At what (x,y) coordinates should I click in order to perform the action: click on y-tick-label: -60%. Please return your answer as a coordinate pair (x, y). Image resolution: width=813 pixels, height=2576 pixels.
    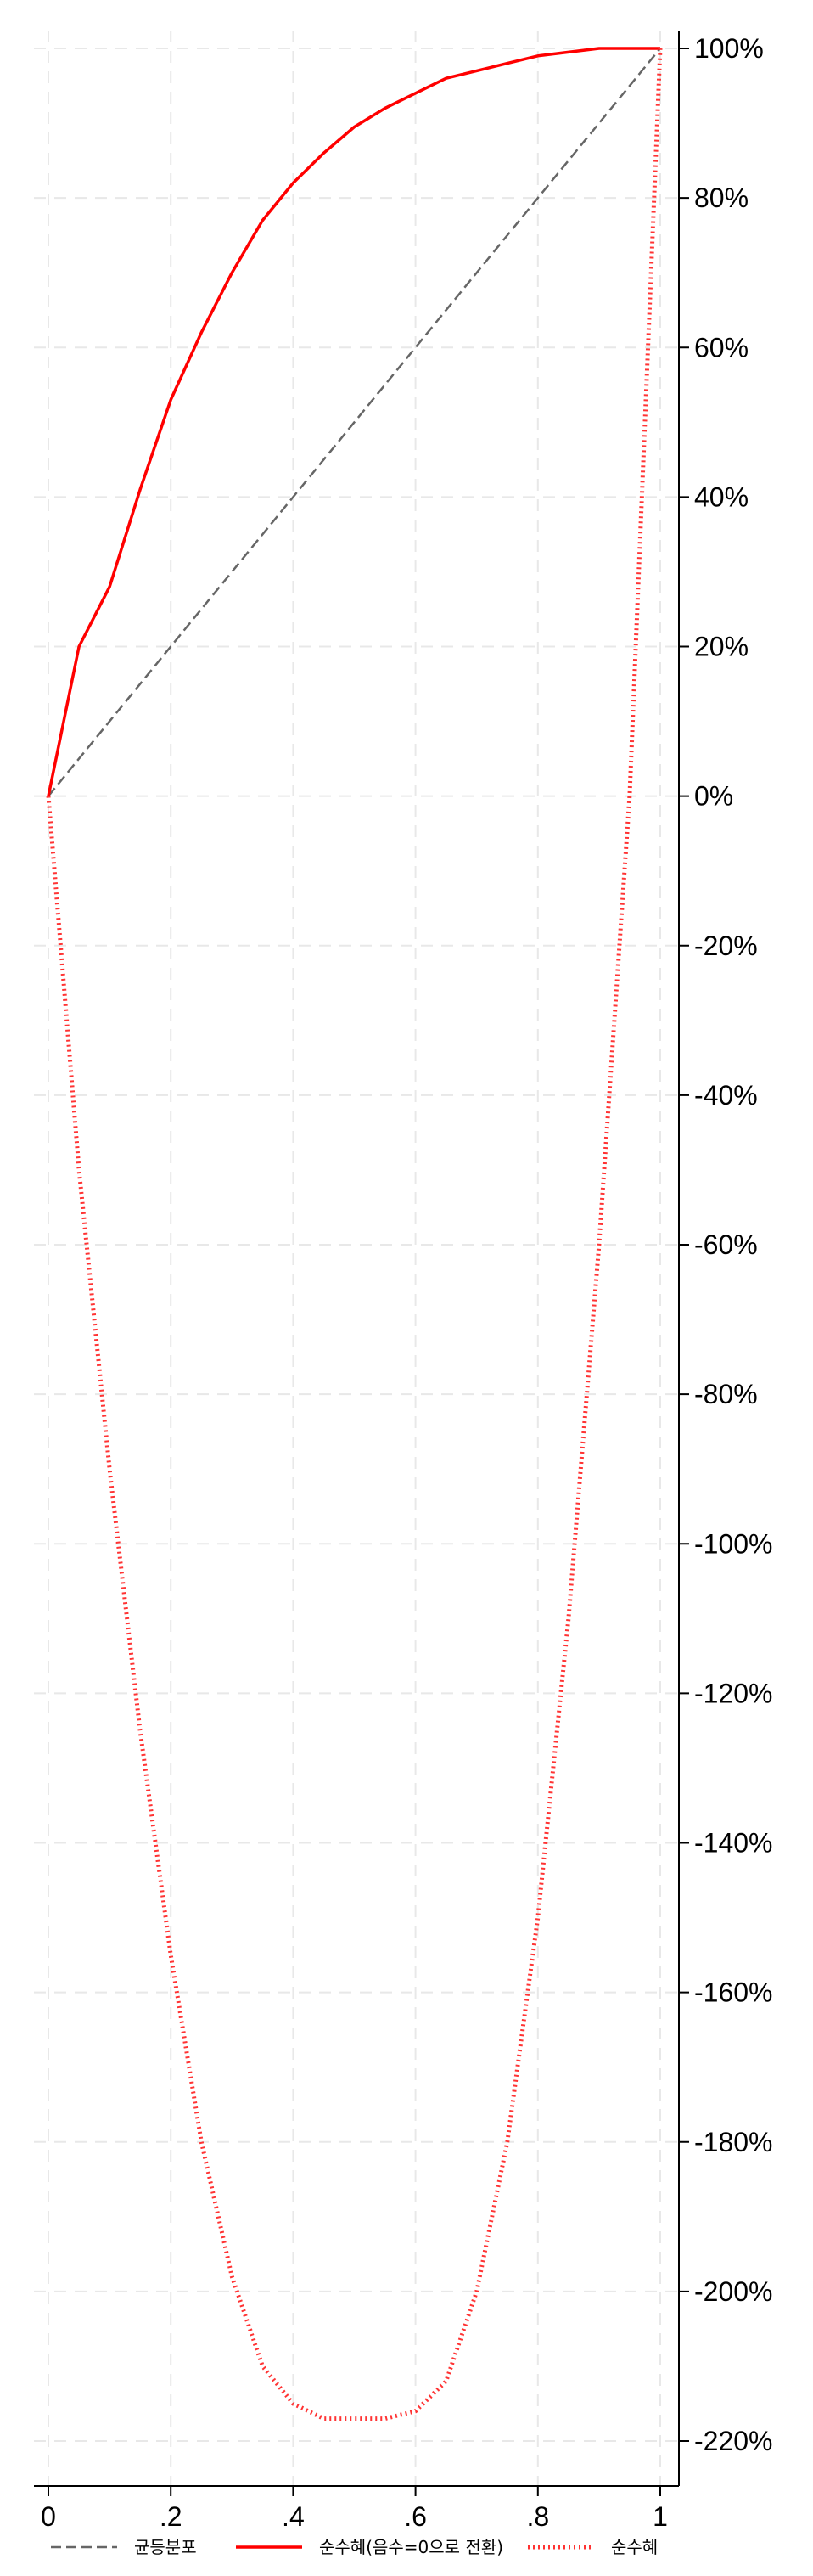
    Looking at the image, I should click on (726, 1244).